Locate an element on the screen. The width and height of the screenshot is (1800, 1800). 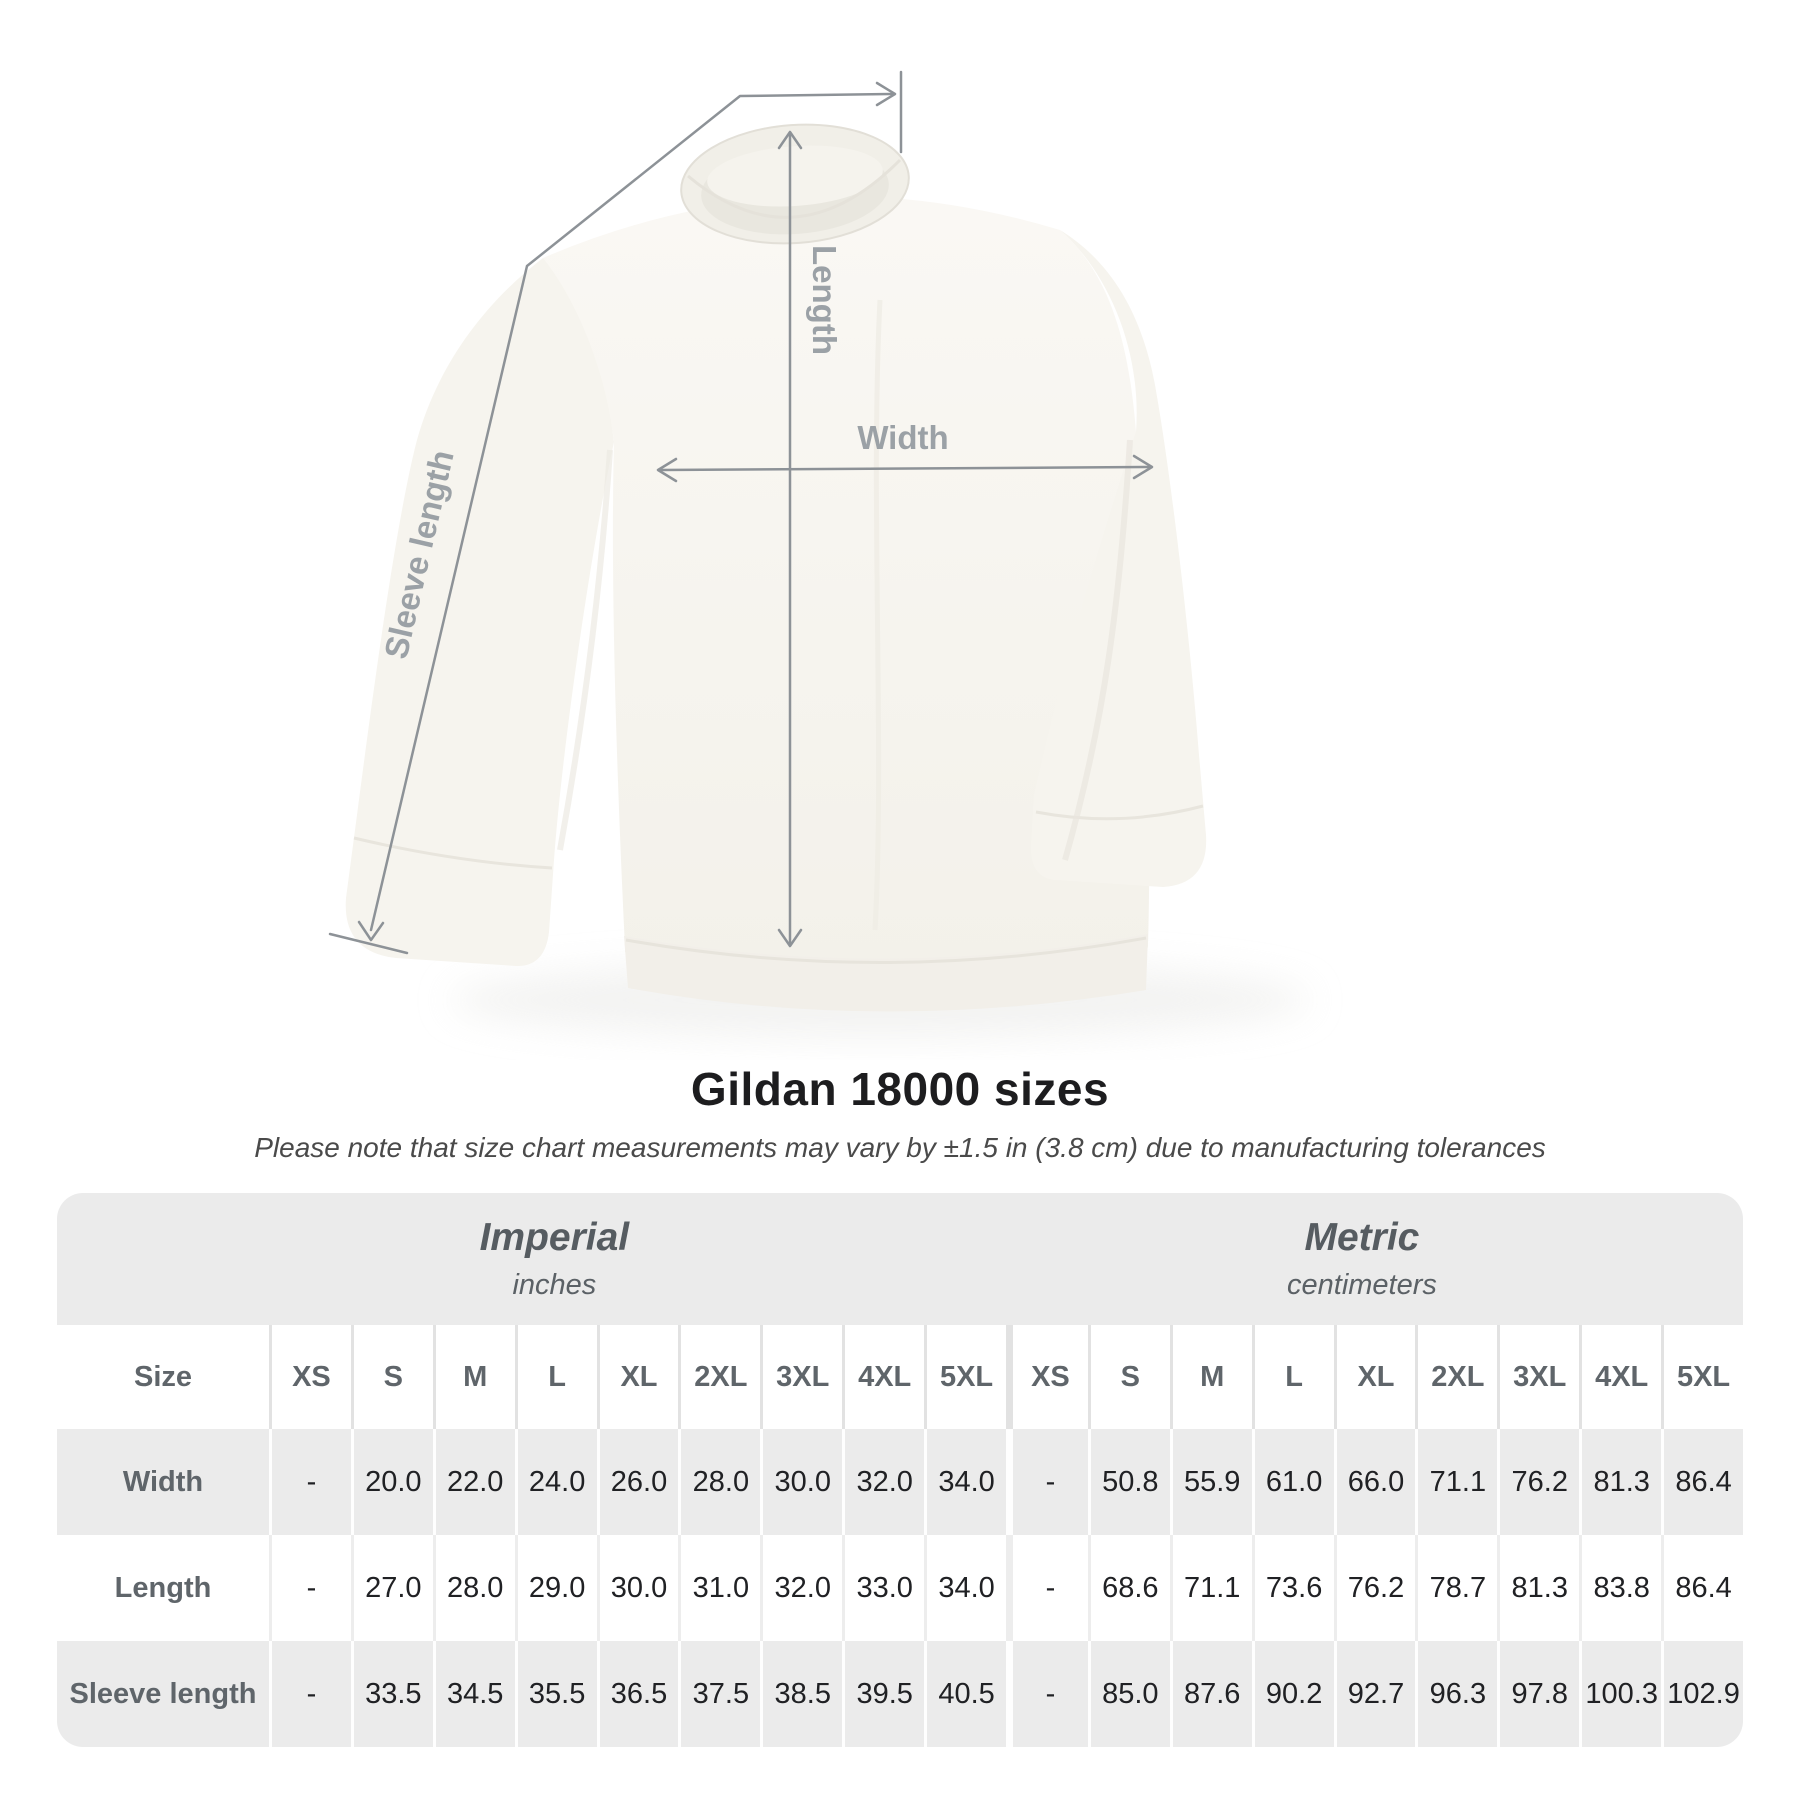
imperial-value-cell: 34.5 is located at coordinates (473, 1694).